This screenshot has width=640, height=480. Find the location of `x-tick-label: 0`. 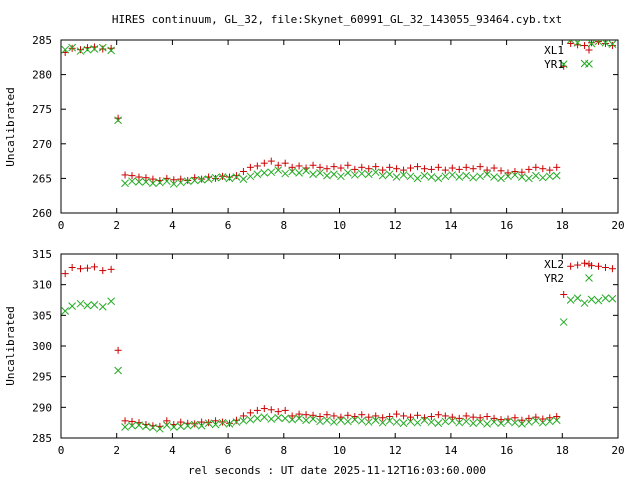

x-tick-label: 0 is located at coordinates (61, 450).